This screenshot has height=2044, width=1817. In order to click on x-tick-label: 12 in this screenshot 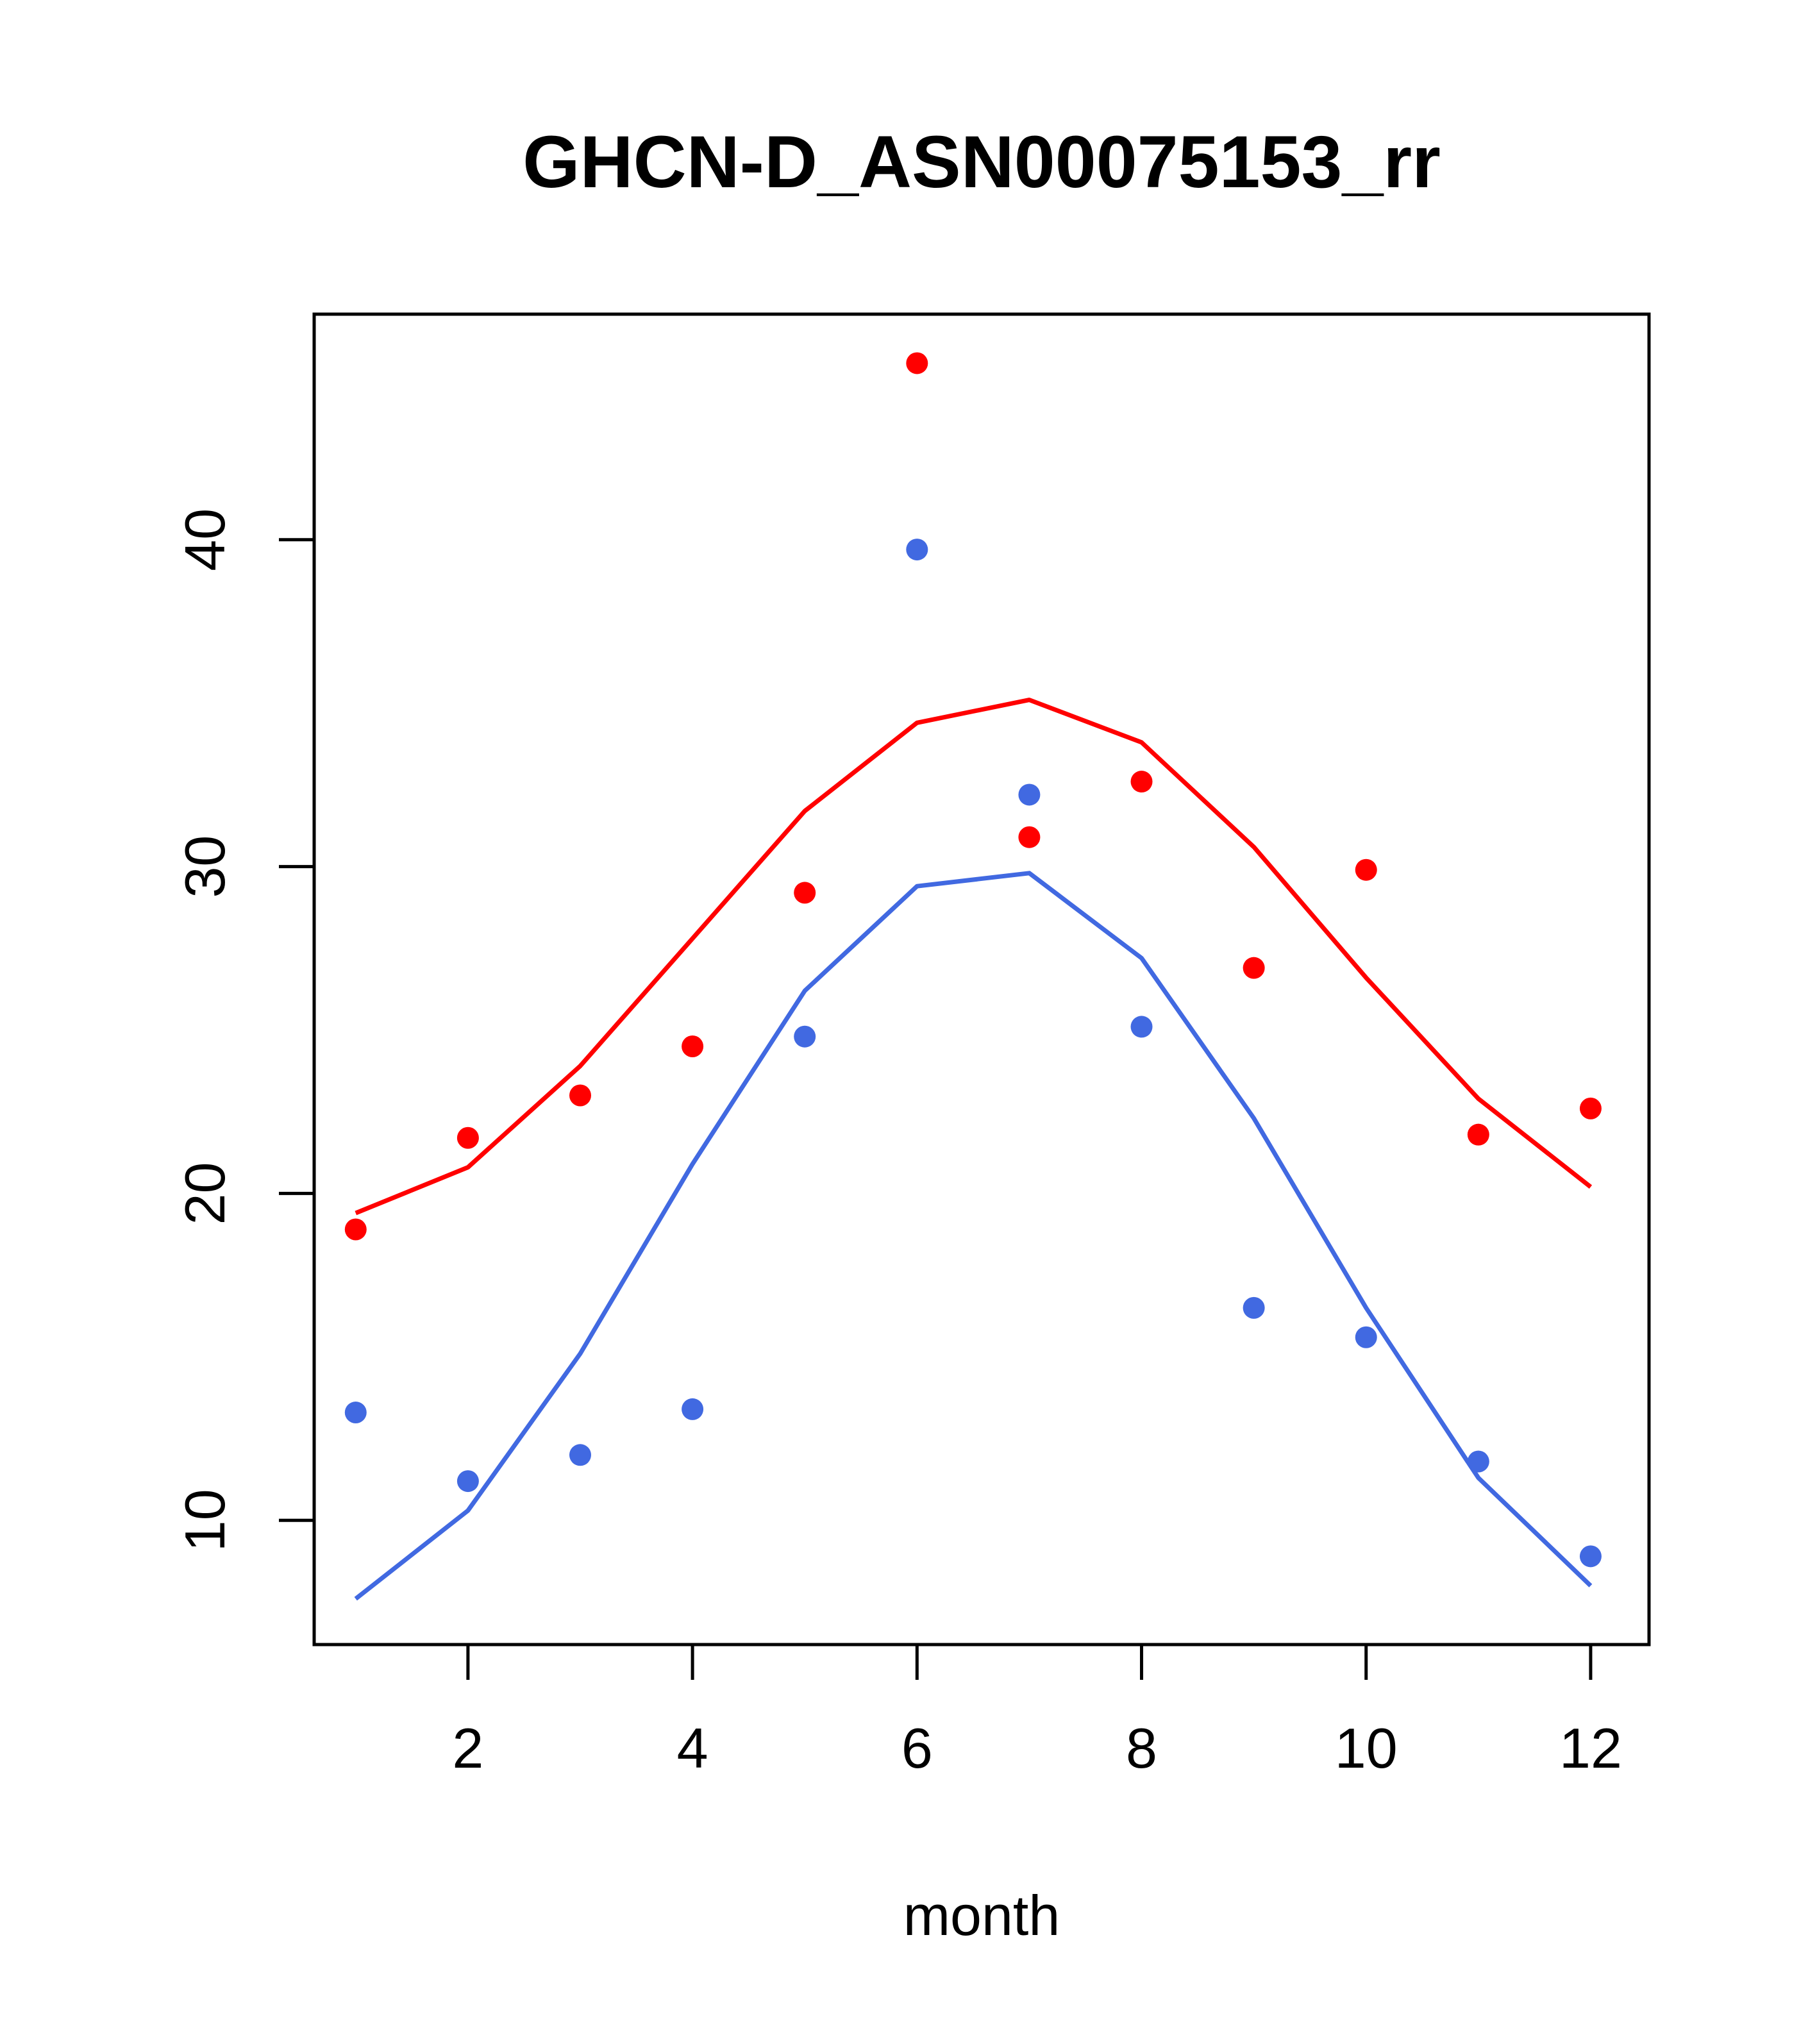, I will do `click(1590, 1748)`.